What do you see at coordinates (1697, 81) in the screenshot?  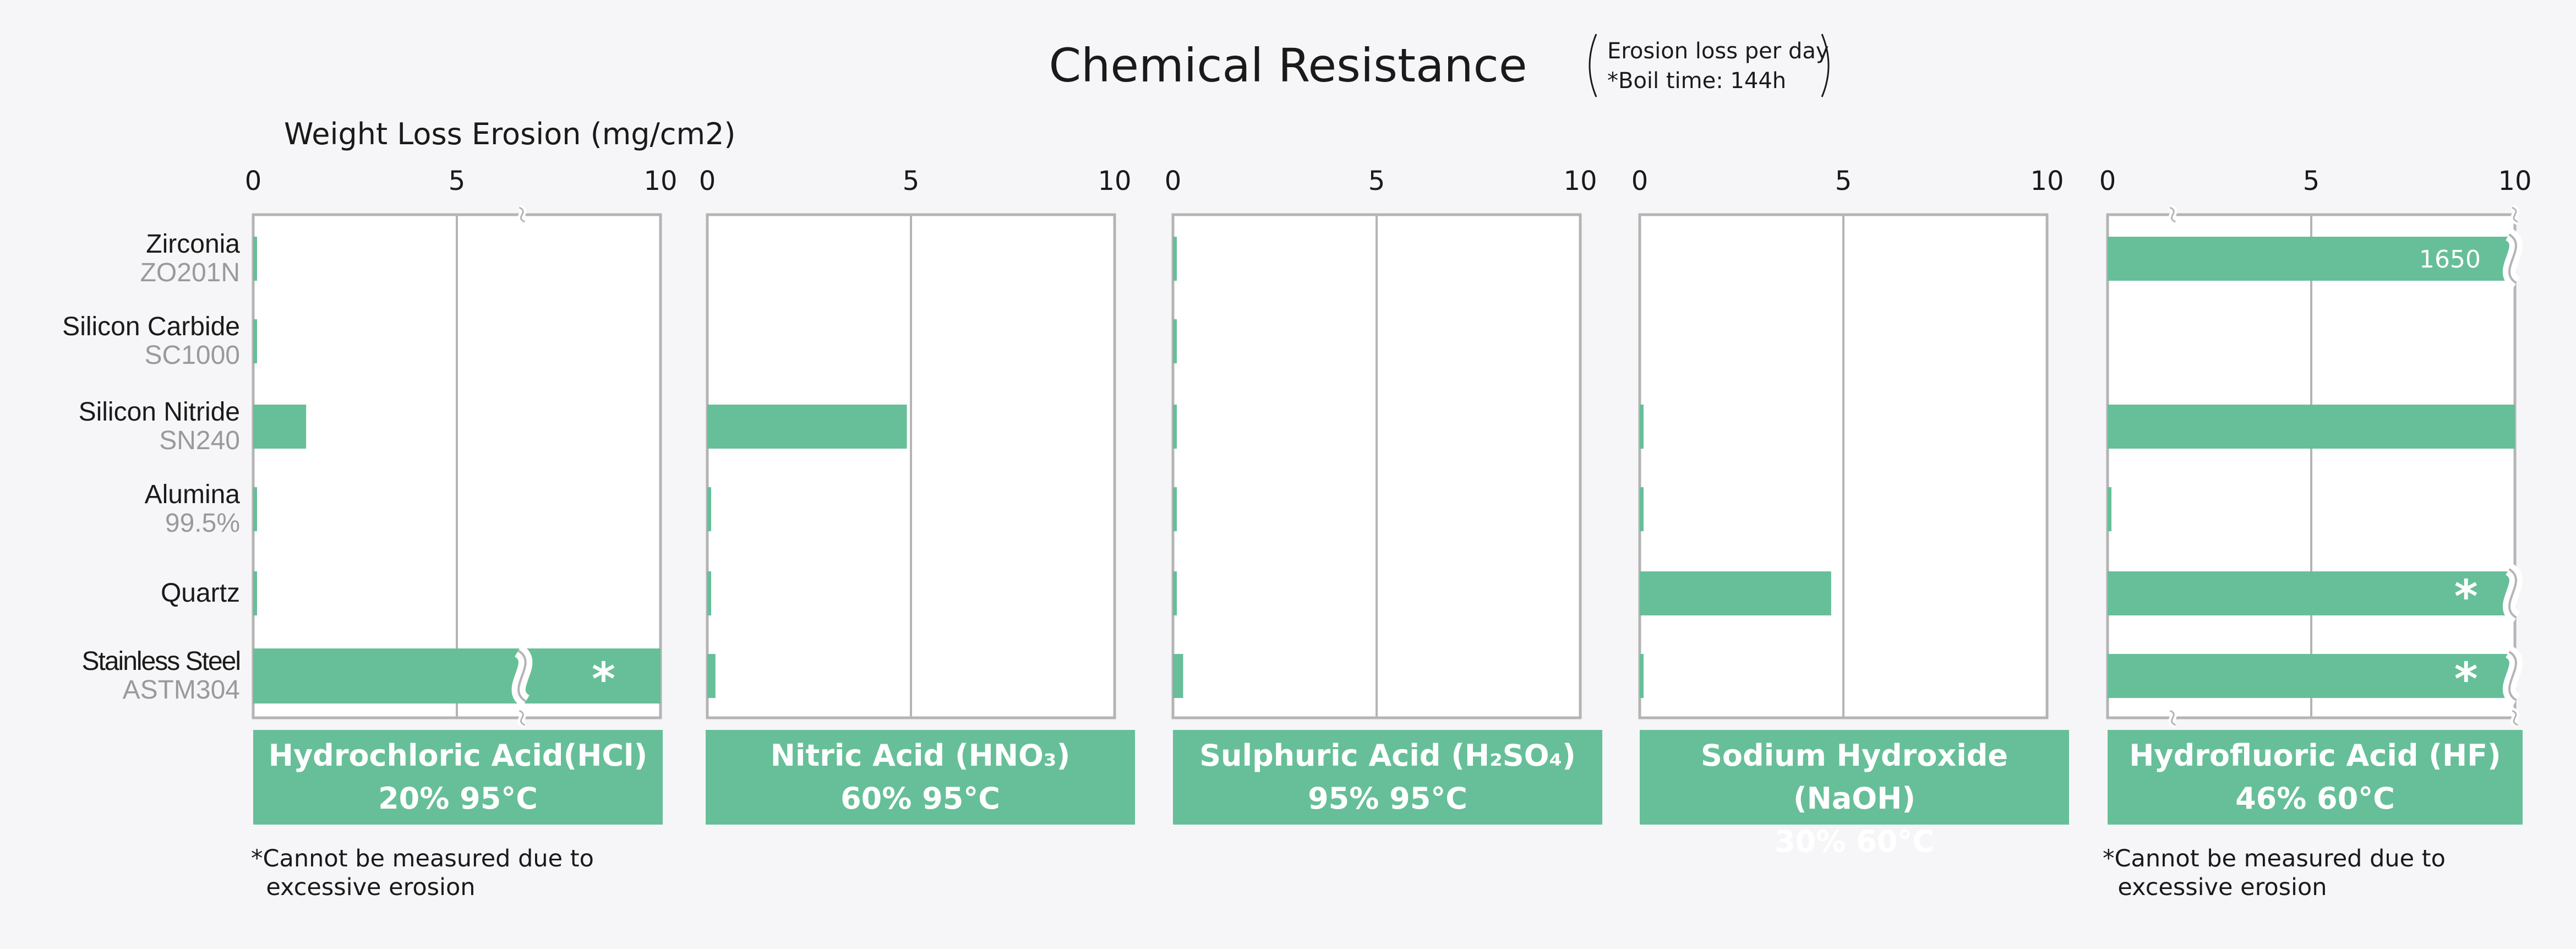 I see `chart-note-boil-time: *Boil time: 144h` at bounding box center [1697, 81].